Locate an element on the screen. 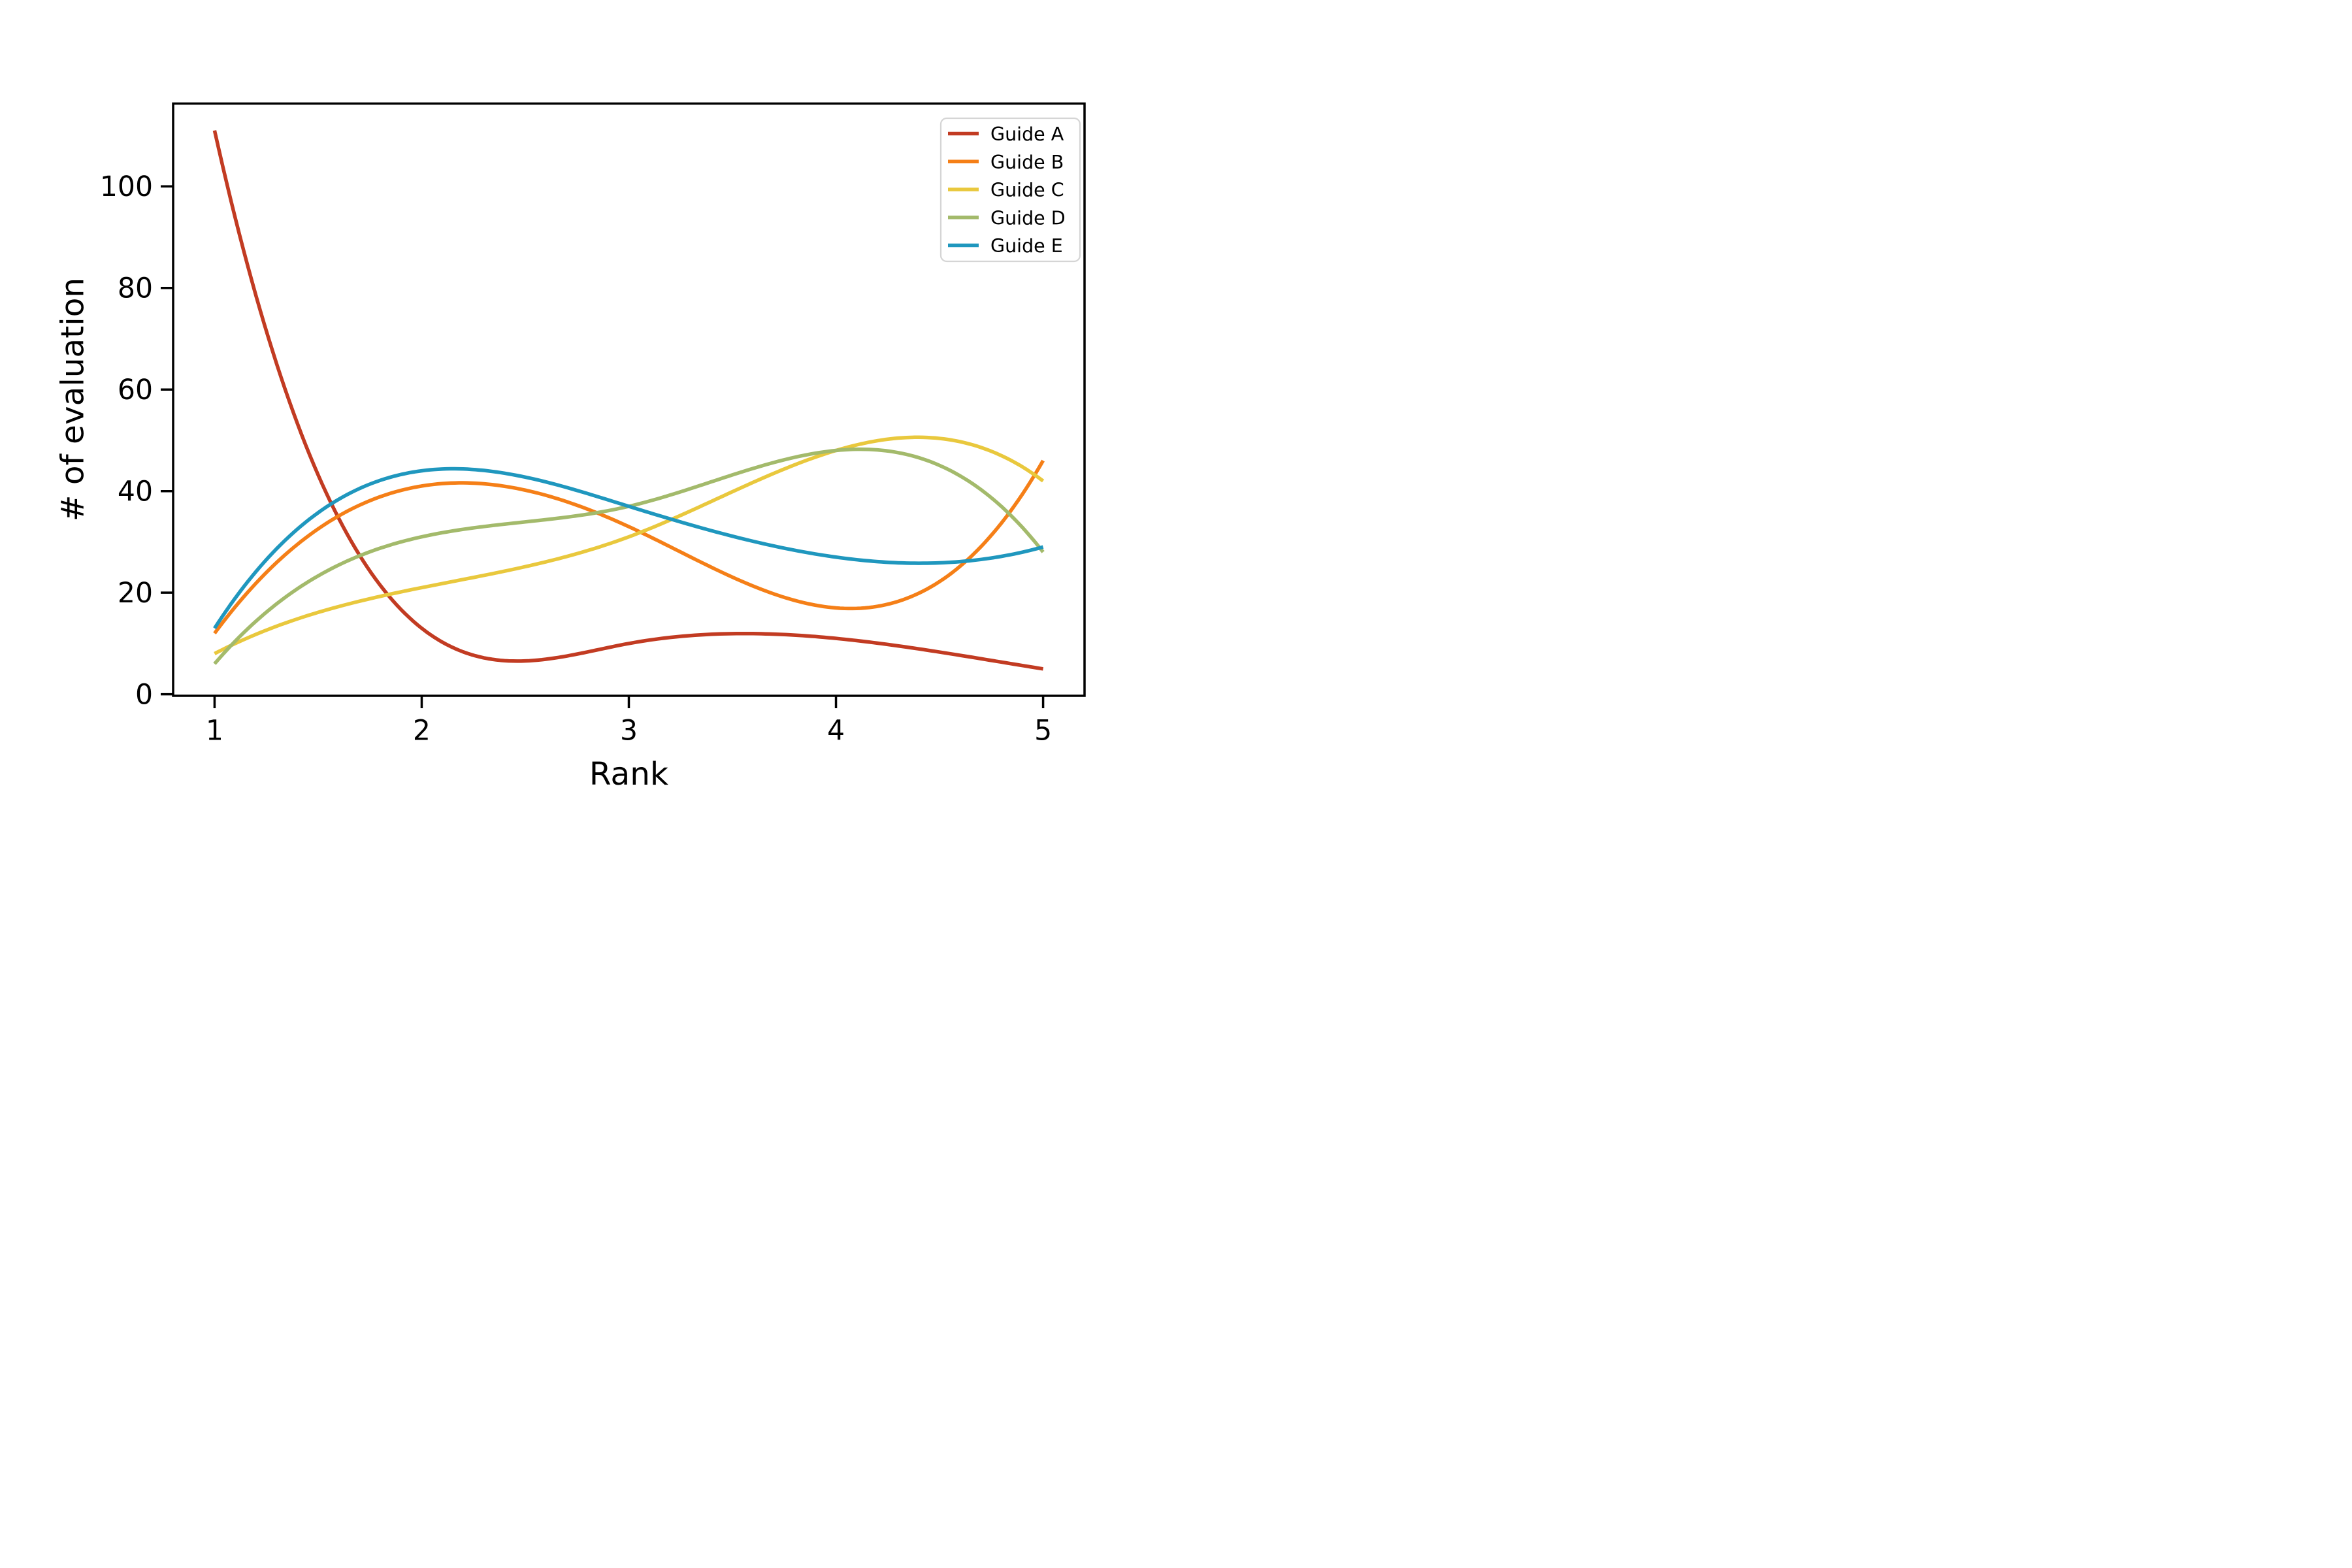  series-line-guide-b is located at coordinates (629, 547).